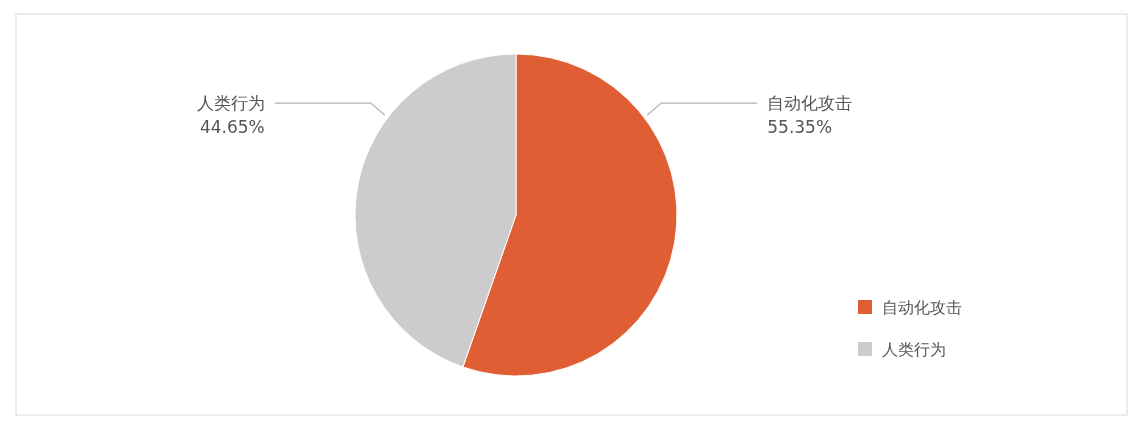 This screenshot has height=436, width=1144. What do you see at coordinates (800, 127) in the screenshot?
I see `data-label: 55.35%` at bounding box center [800, 127].